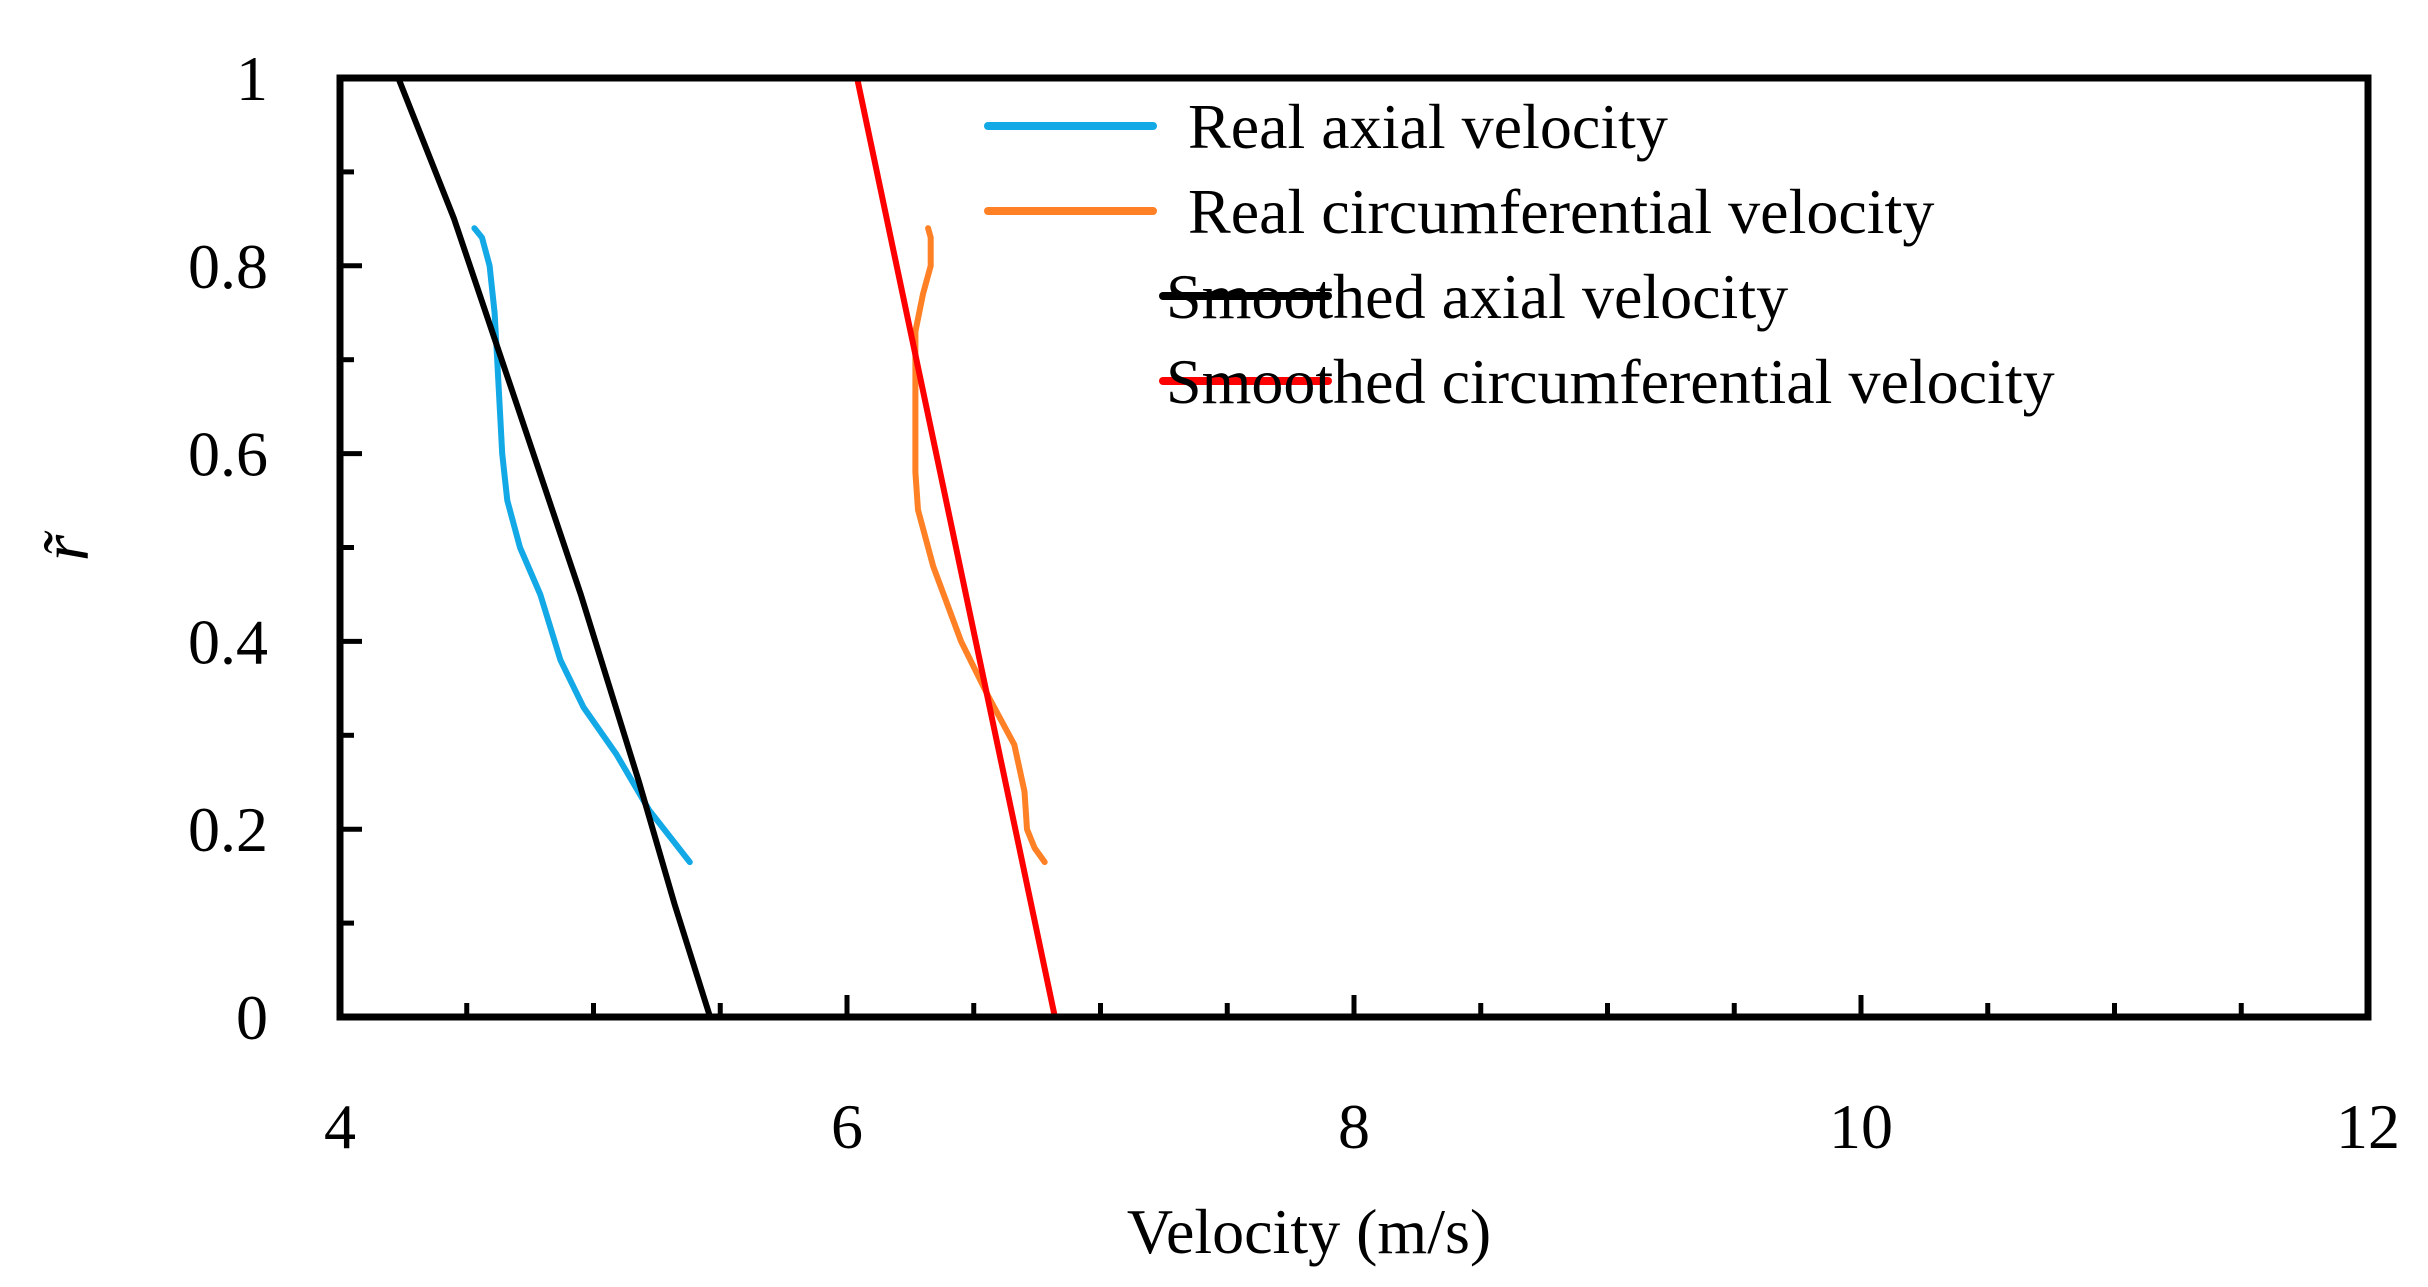 This screenshot has height=1287, width=2428. I want to click on x-tick-label: 8, so click(1354, 1126).